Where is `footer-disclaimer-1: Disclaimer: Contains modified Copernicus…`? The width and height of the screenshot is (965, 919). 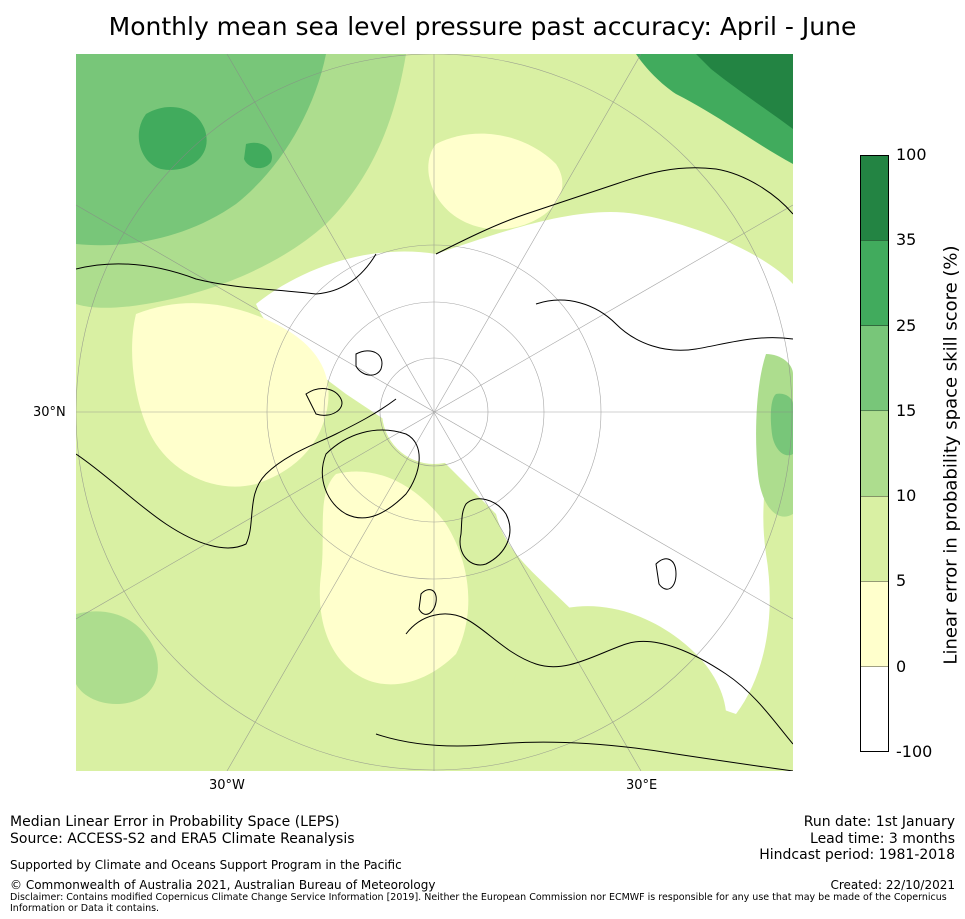
footer-disclaimer-1: Disclaimer: Contains modified Copernicus… is located at coordinates (478, 897).